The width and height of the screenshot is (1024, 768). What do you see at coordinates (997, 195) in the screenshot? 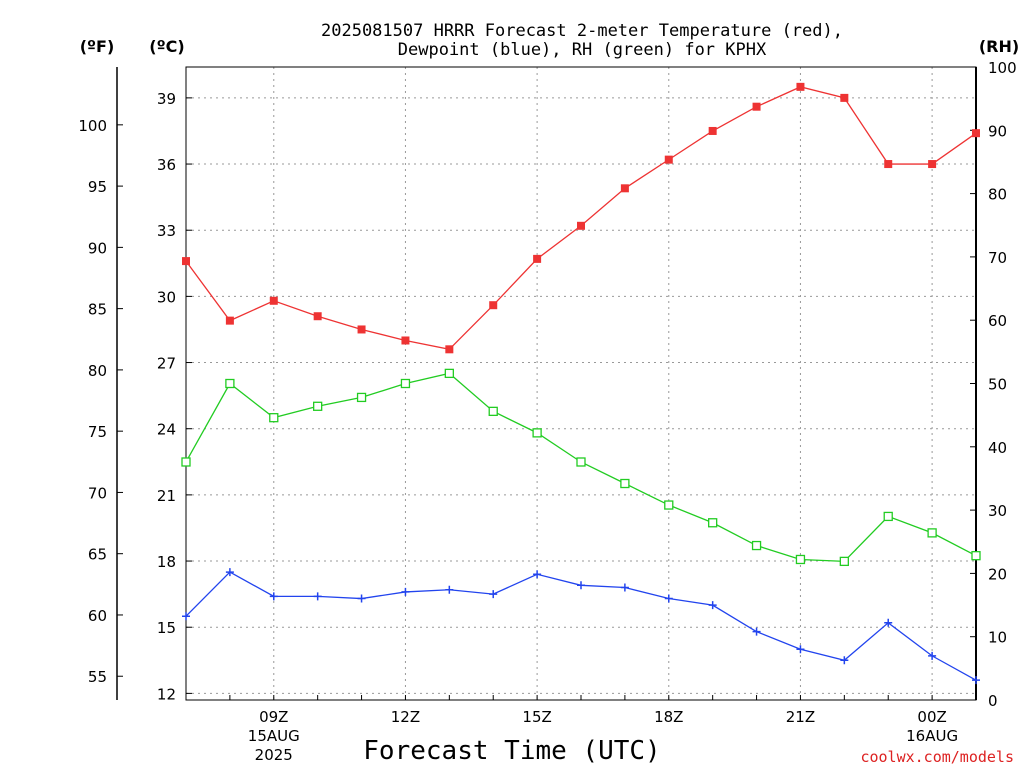
I see `rh-tick-label: 80` at bounding box center [997, 195].